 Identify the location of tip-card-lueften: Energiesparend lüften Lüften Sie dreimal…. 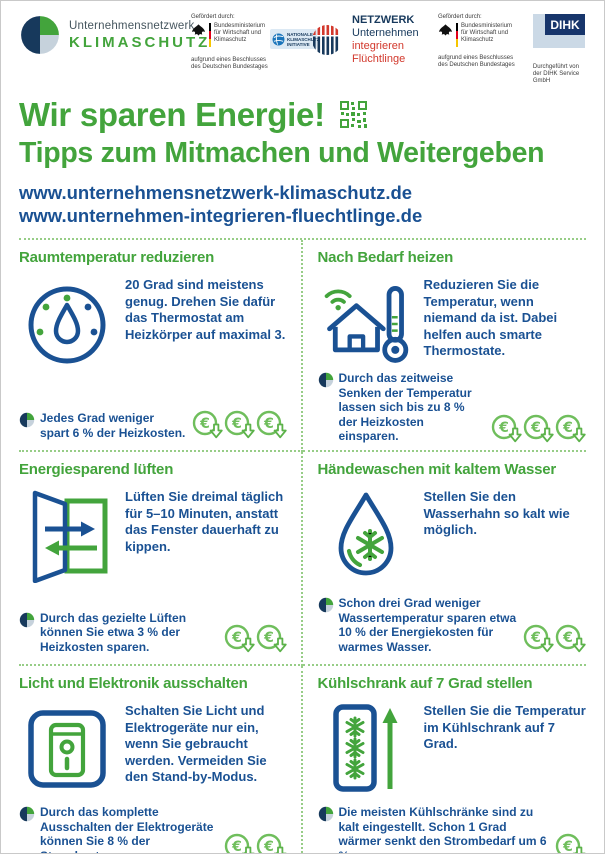
(161, 559).